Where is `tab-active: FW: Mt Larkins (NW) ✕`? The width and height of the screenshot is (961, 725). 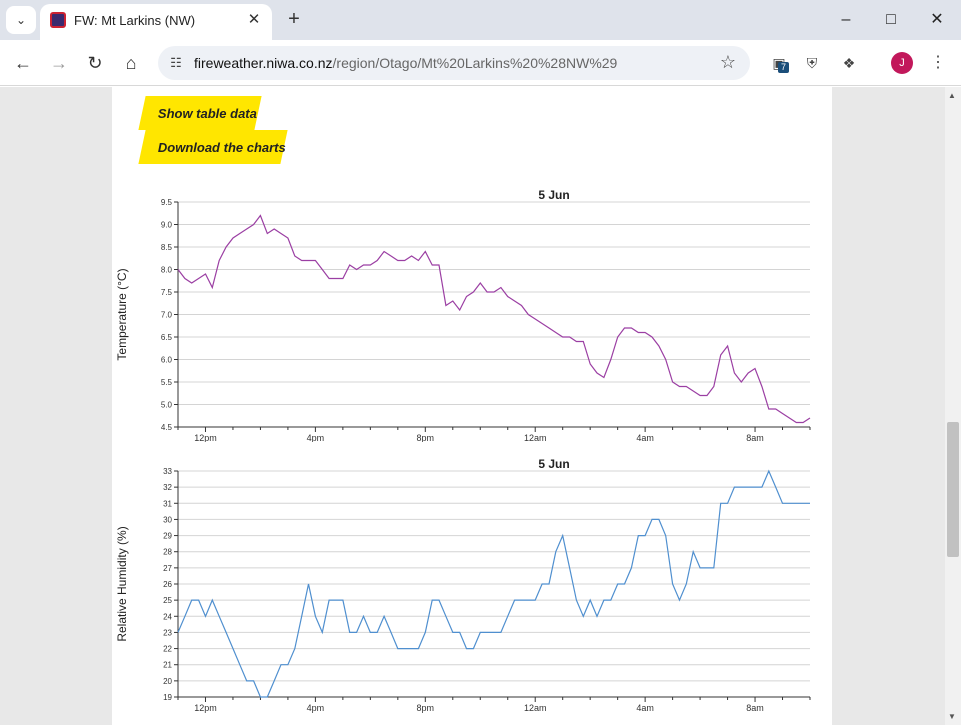 tab-active: FW: Mt Larkins (NW) ✕ is located at coordinates (156, 22).